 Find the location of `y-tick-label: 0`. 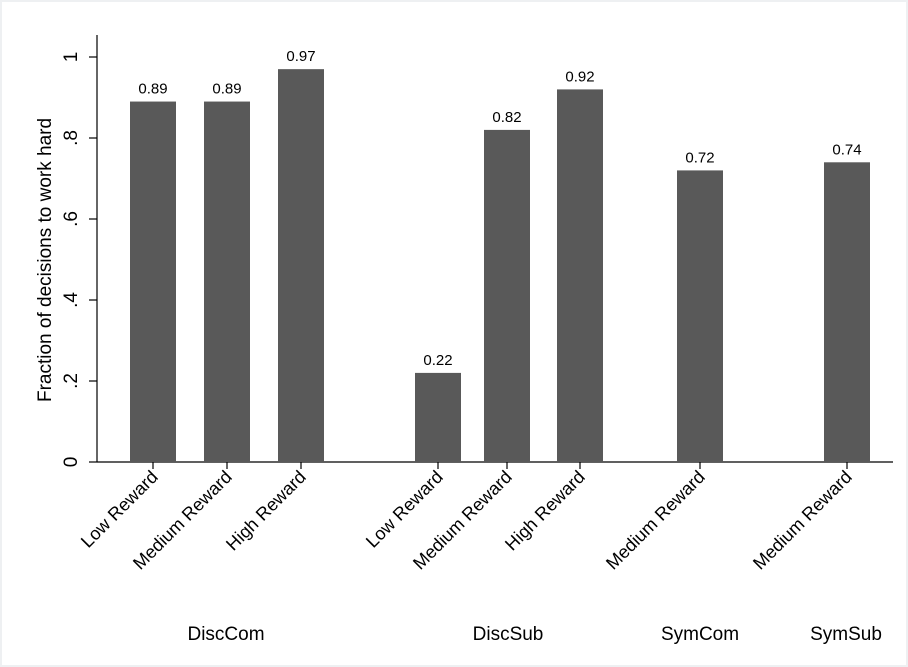

y-tick-label: 0 is located at coordinates (71, 462).